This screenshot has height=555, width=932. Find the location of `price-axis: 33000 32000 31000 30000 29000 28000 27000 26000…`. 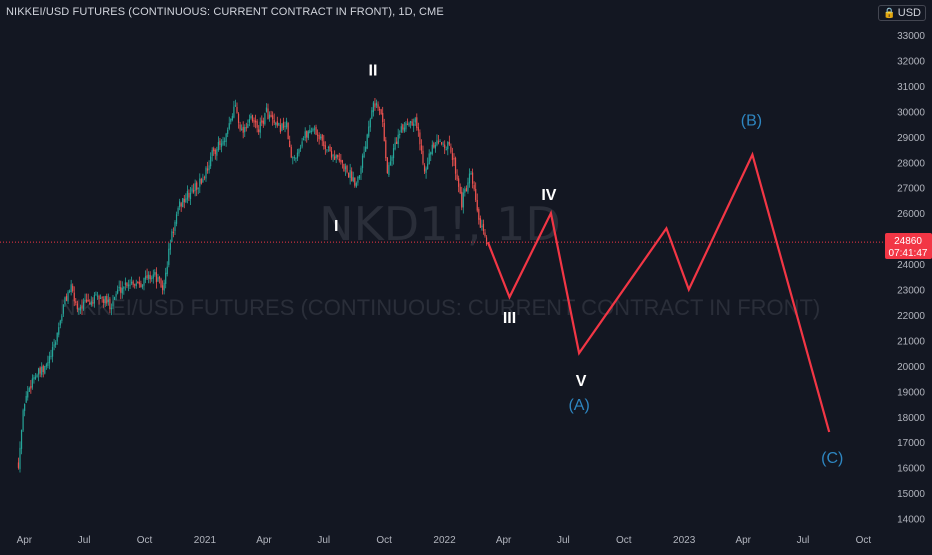

price-axis: 33000 32000 31000 30000 29000 28000 27000 26000… is located at coordinates (911, 278).